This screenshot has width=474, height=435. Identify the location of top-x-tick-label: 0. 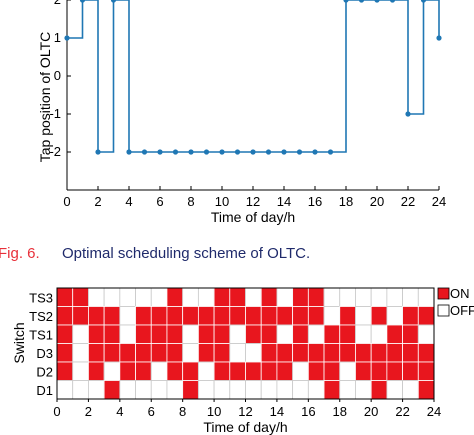
(66, 201).